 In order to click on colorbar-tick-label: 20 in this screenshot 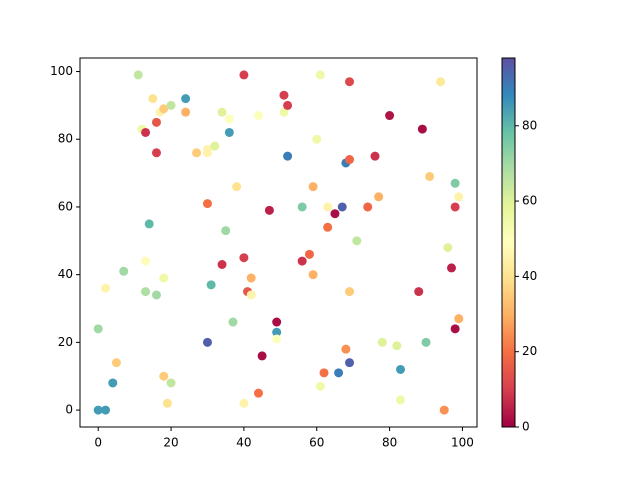, I will do `click(529, 351)`.